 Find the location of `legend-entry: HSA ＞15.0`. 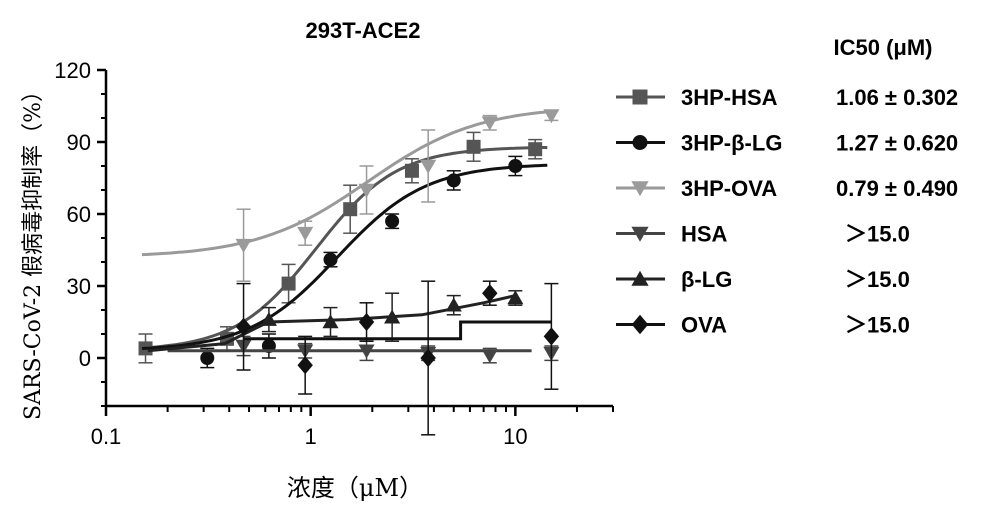

legend-entry: HSA ＞15.0 is located at coordinates (763, 234).